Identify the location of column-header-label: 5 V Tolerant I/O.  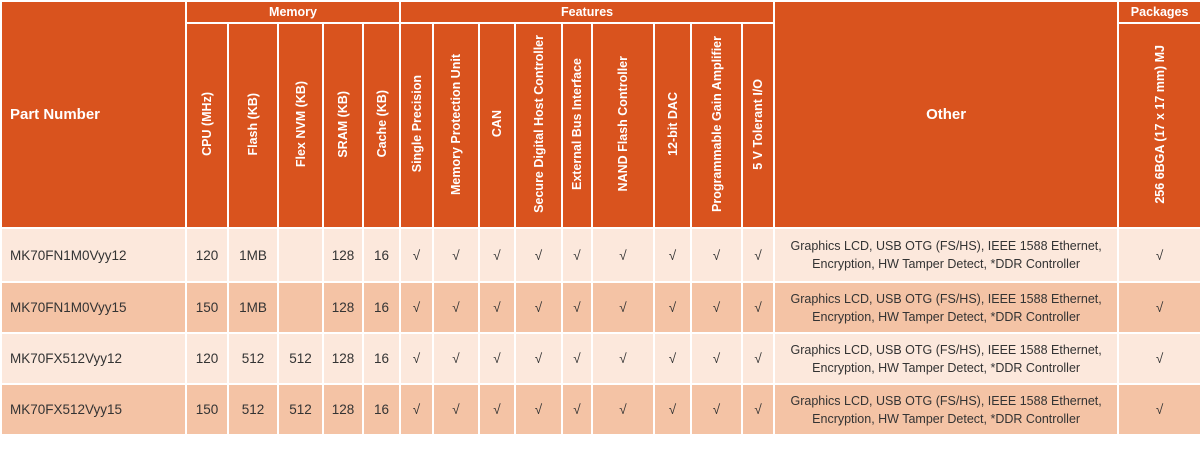
(758, 124).